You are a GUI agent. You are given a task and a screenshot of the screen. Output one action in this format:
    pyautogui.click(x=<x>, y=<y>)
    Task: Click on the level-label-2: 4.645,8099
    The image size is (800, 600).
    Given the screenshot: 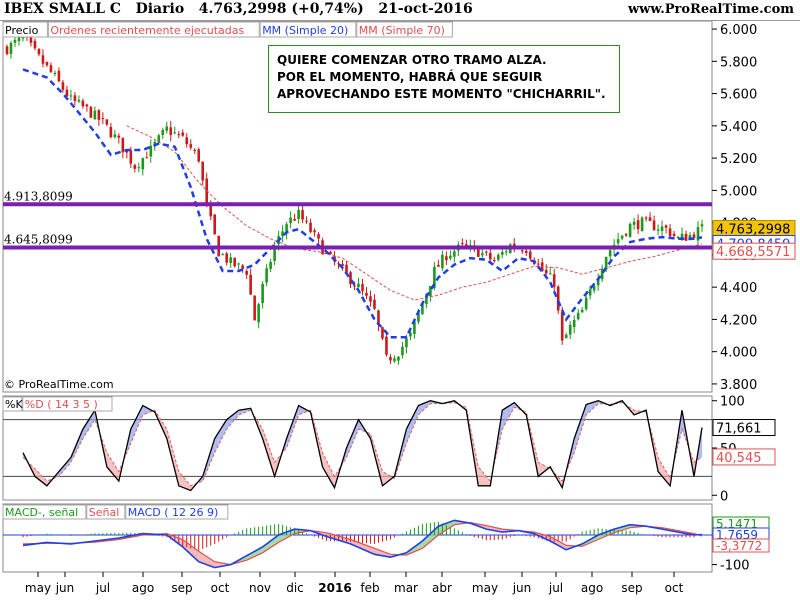 What is the action you would take?
    pyautogui.click(x=38, y=240)
    